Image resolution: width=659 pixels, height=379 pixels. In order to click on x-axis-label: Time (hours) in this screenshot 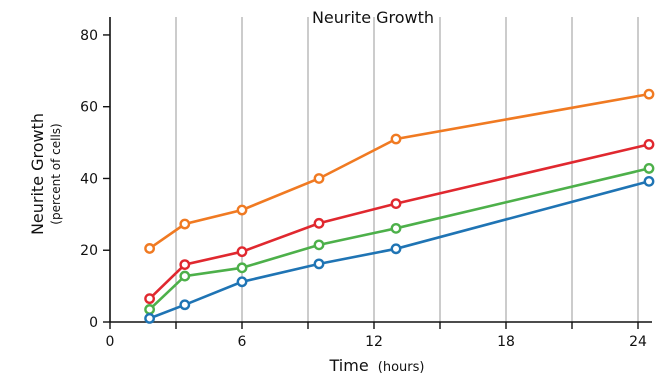, I will do `click(377, 365)`.